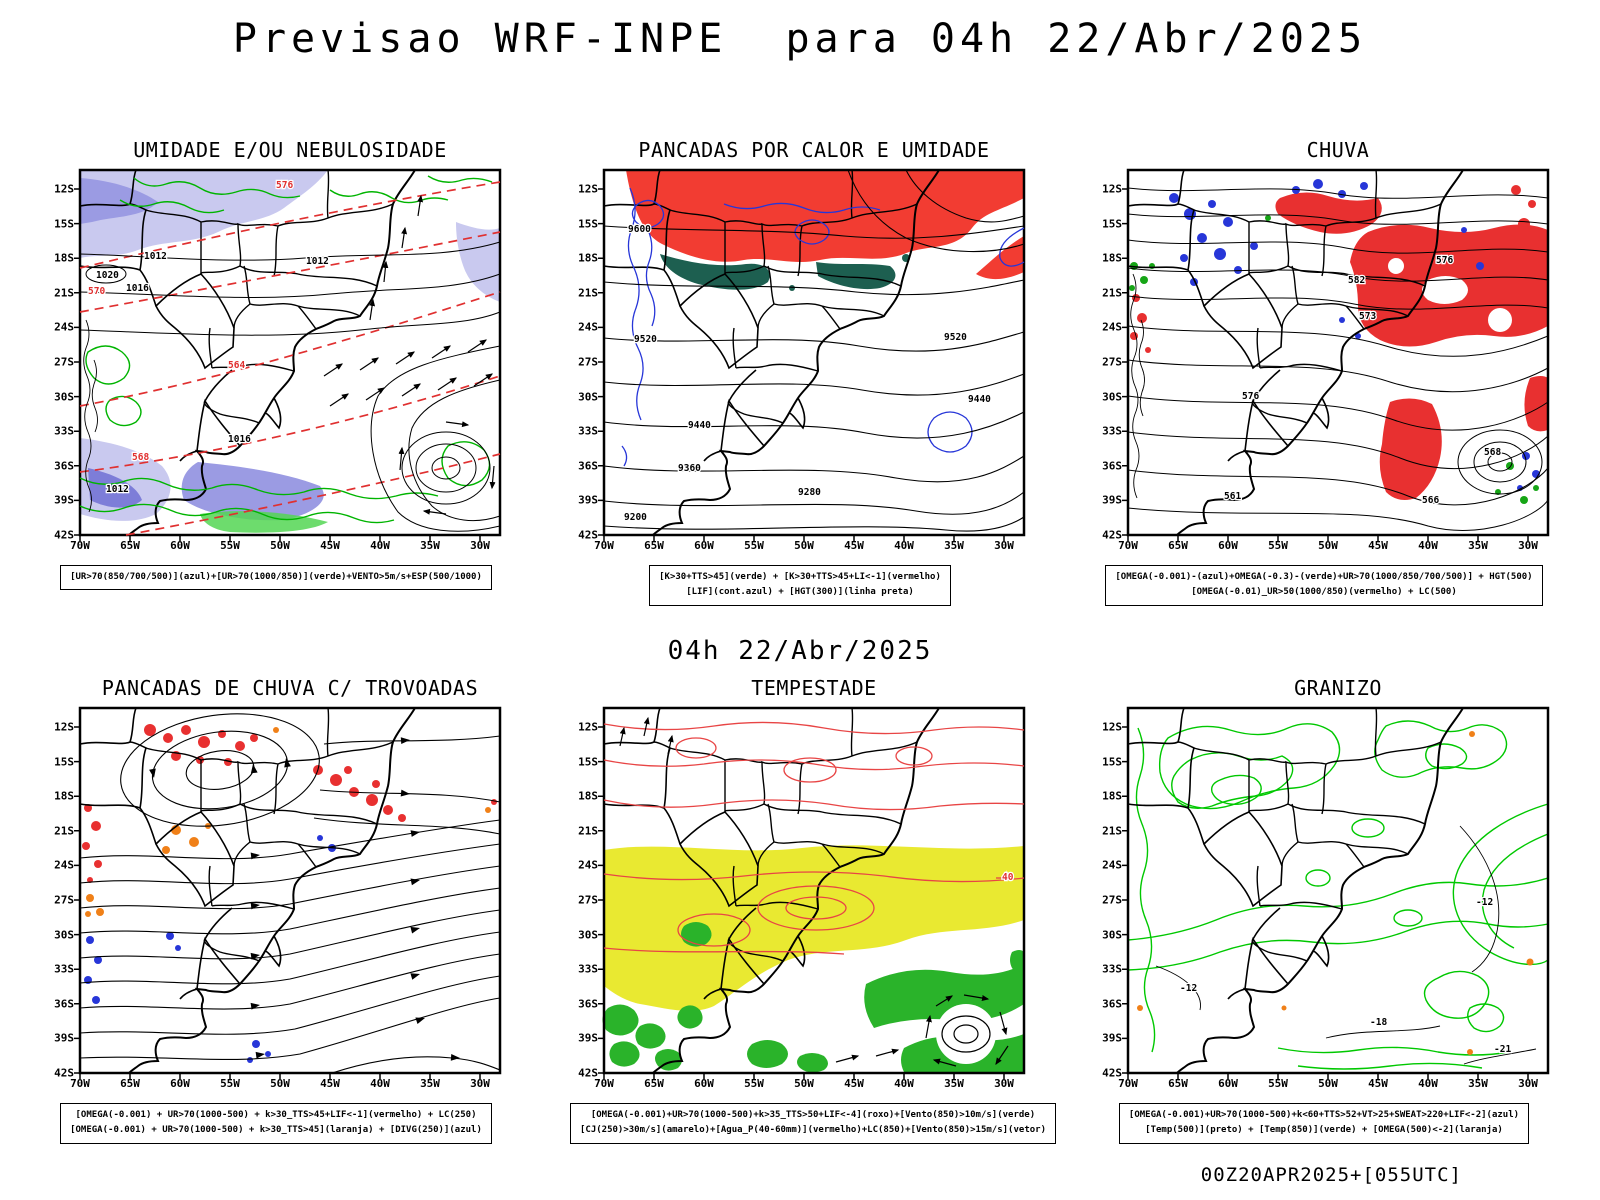  I want to click on map-canvas-tempestade: 40, so click(811, 893).